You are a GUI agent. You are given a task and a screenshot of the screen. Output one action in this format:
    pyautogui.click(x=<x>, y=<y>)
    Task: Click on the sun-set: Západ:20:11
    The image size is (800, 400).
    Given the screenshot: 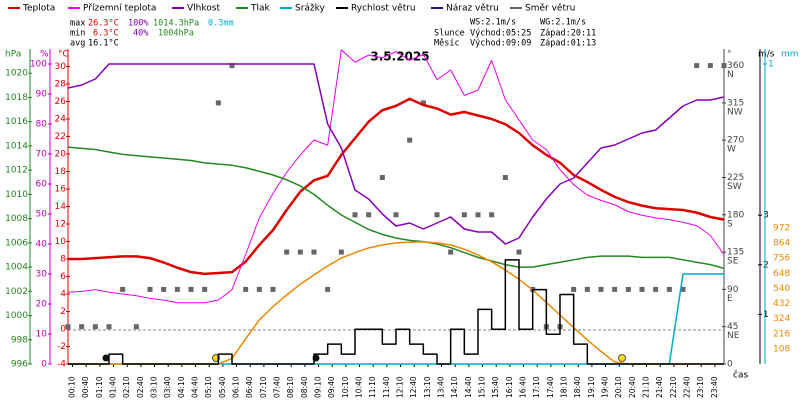 What is the action you would take?
    pyautogui.click(x=568, y=34)
    